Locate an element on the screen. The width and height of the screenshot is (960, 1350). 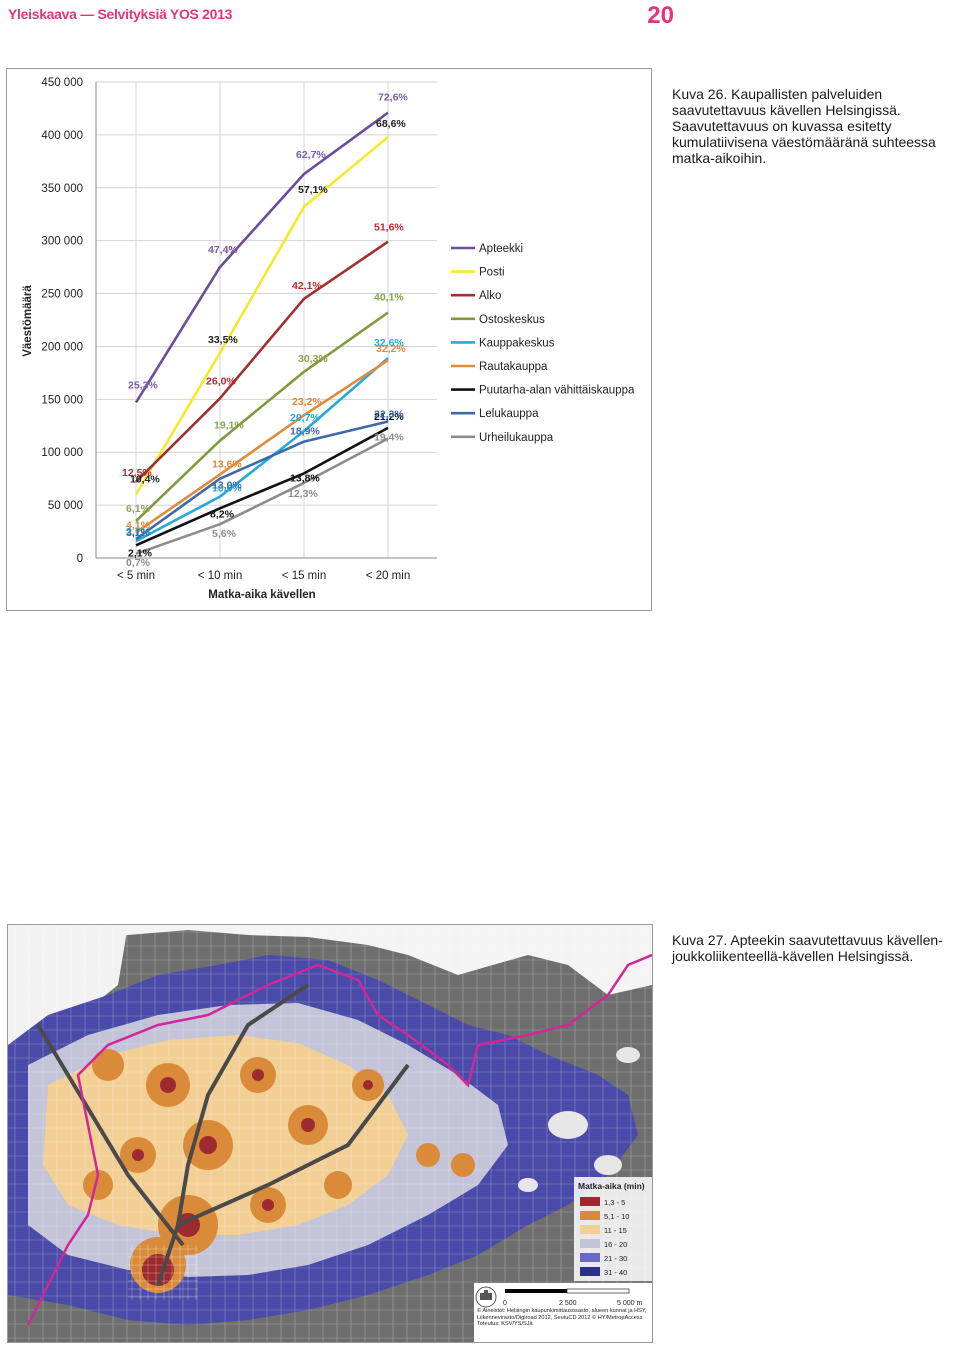
map-legend-label: 31 - 40 is located at coordinates (615, 1272).